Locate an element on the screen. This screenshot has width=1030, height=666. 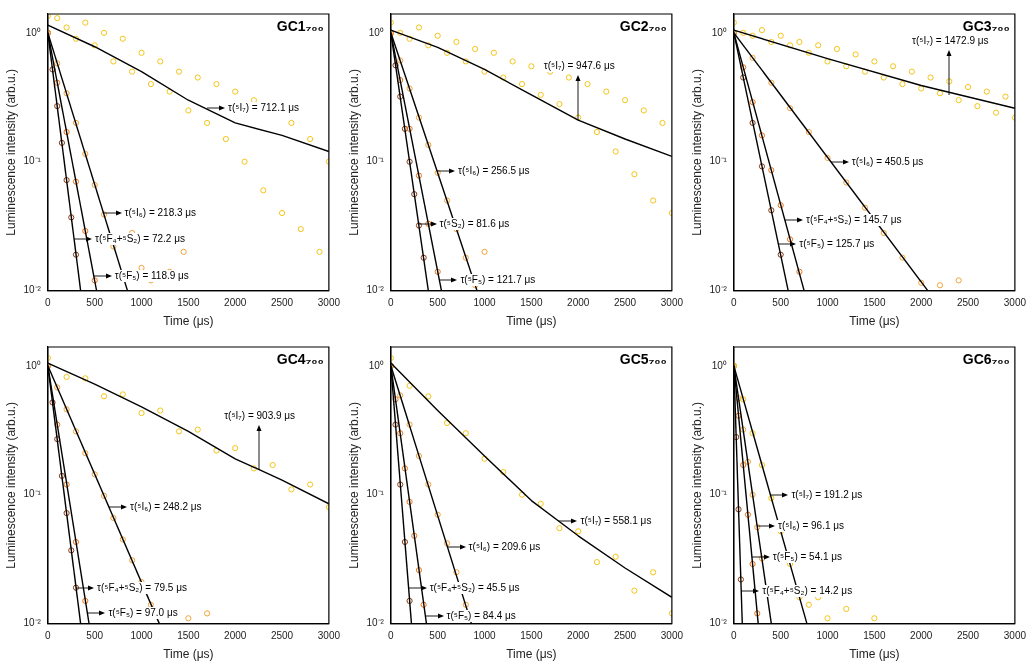
annotation: τ(⁵I₇) = 1472.9 μs is located at coordinates (950, 40).